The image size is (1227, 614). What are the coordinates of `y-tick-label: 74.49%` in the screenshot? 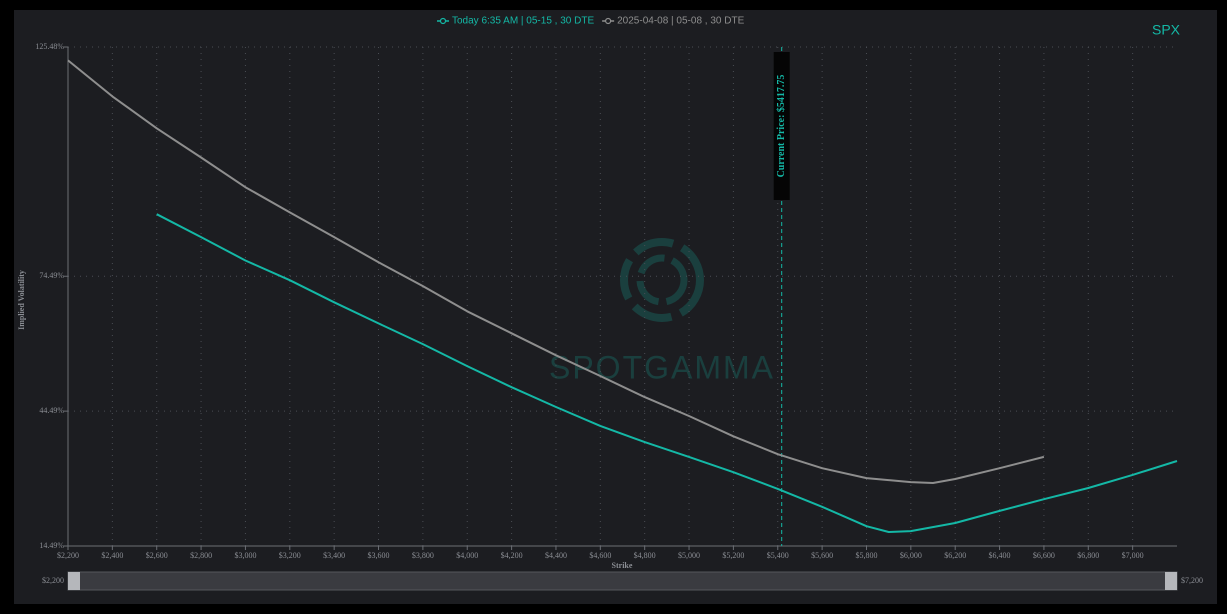 It's located at (51, 275).